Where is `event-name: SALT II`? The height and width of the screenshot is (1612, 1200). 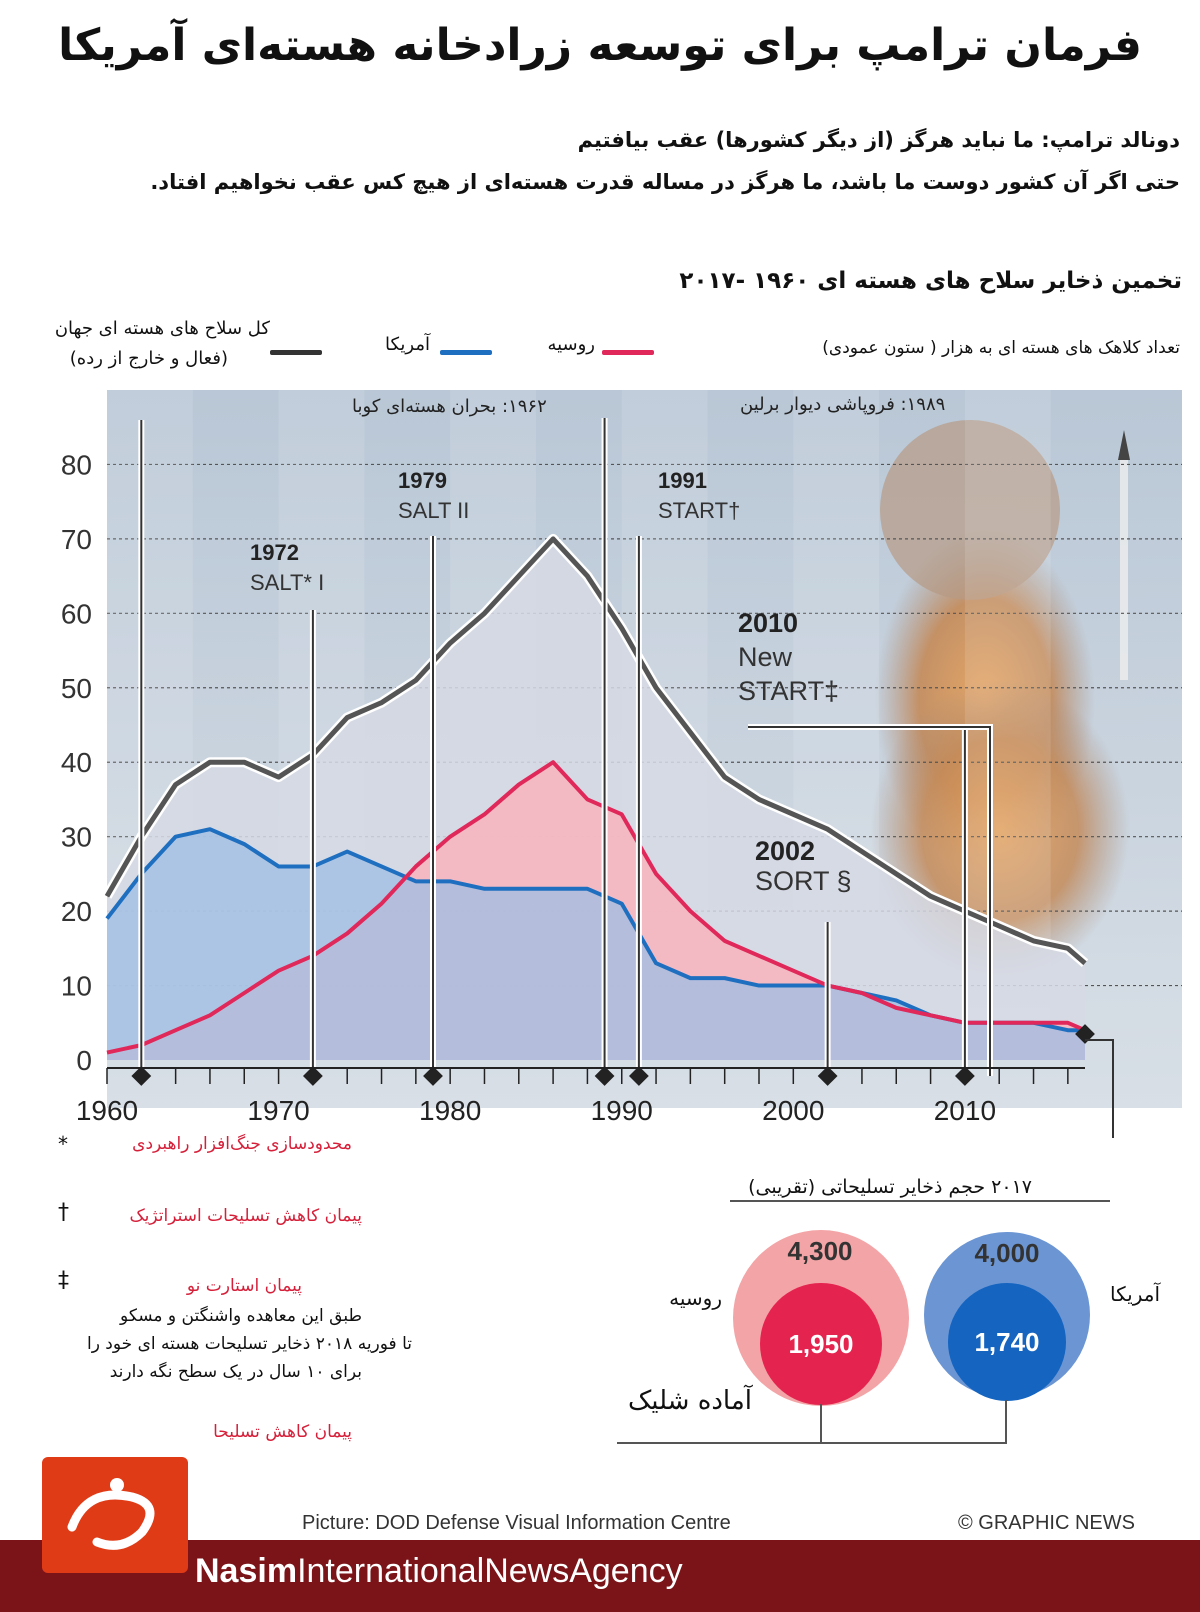
event-name: SALT II is located at coordinates (433, 510).